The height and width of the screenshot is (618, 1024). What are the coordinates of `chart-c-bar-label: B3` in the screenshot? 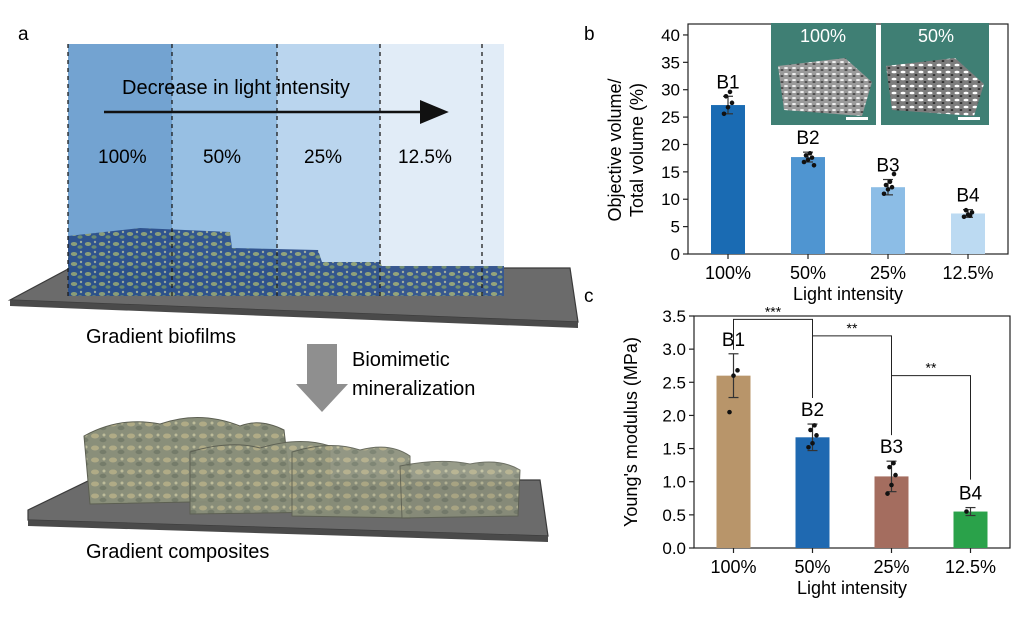 It's located at (891, 447).